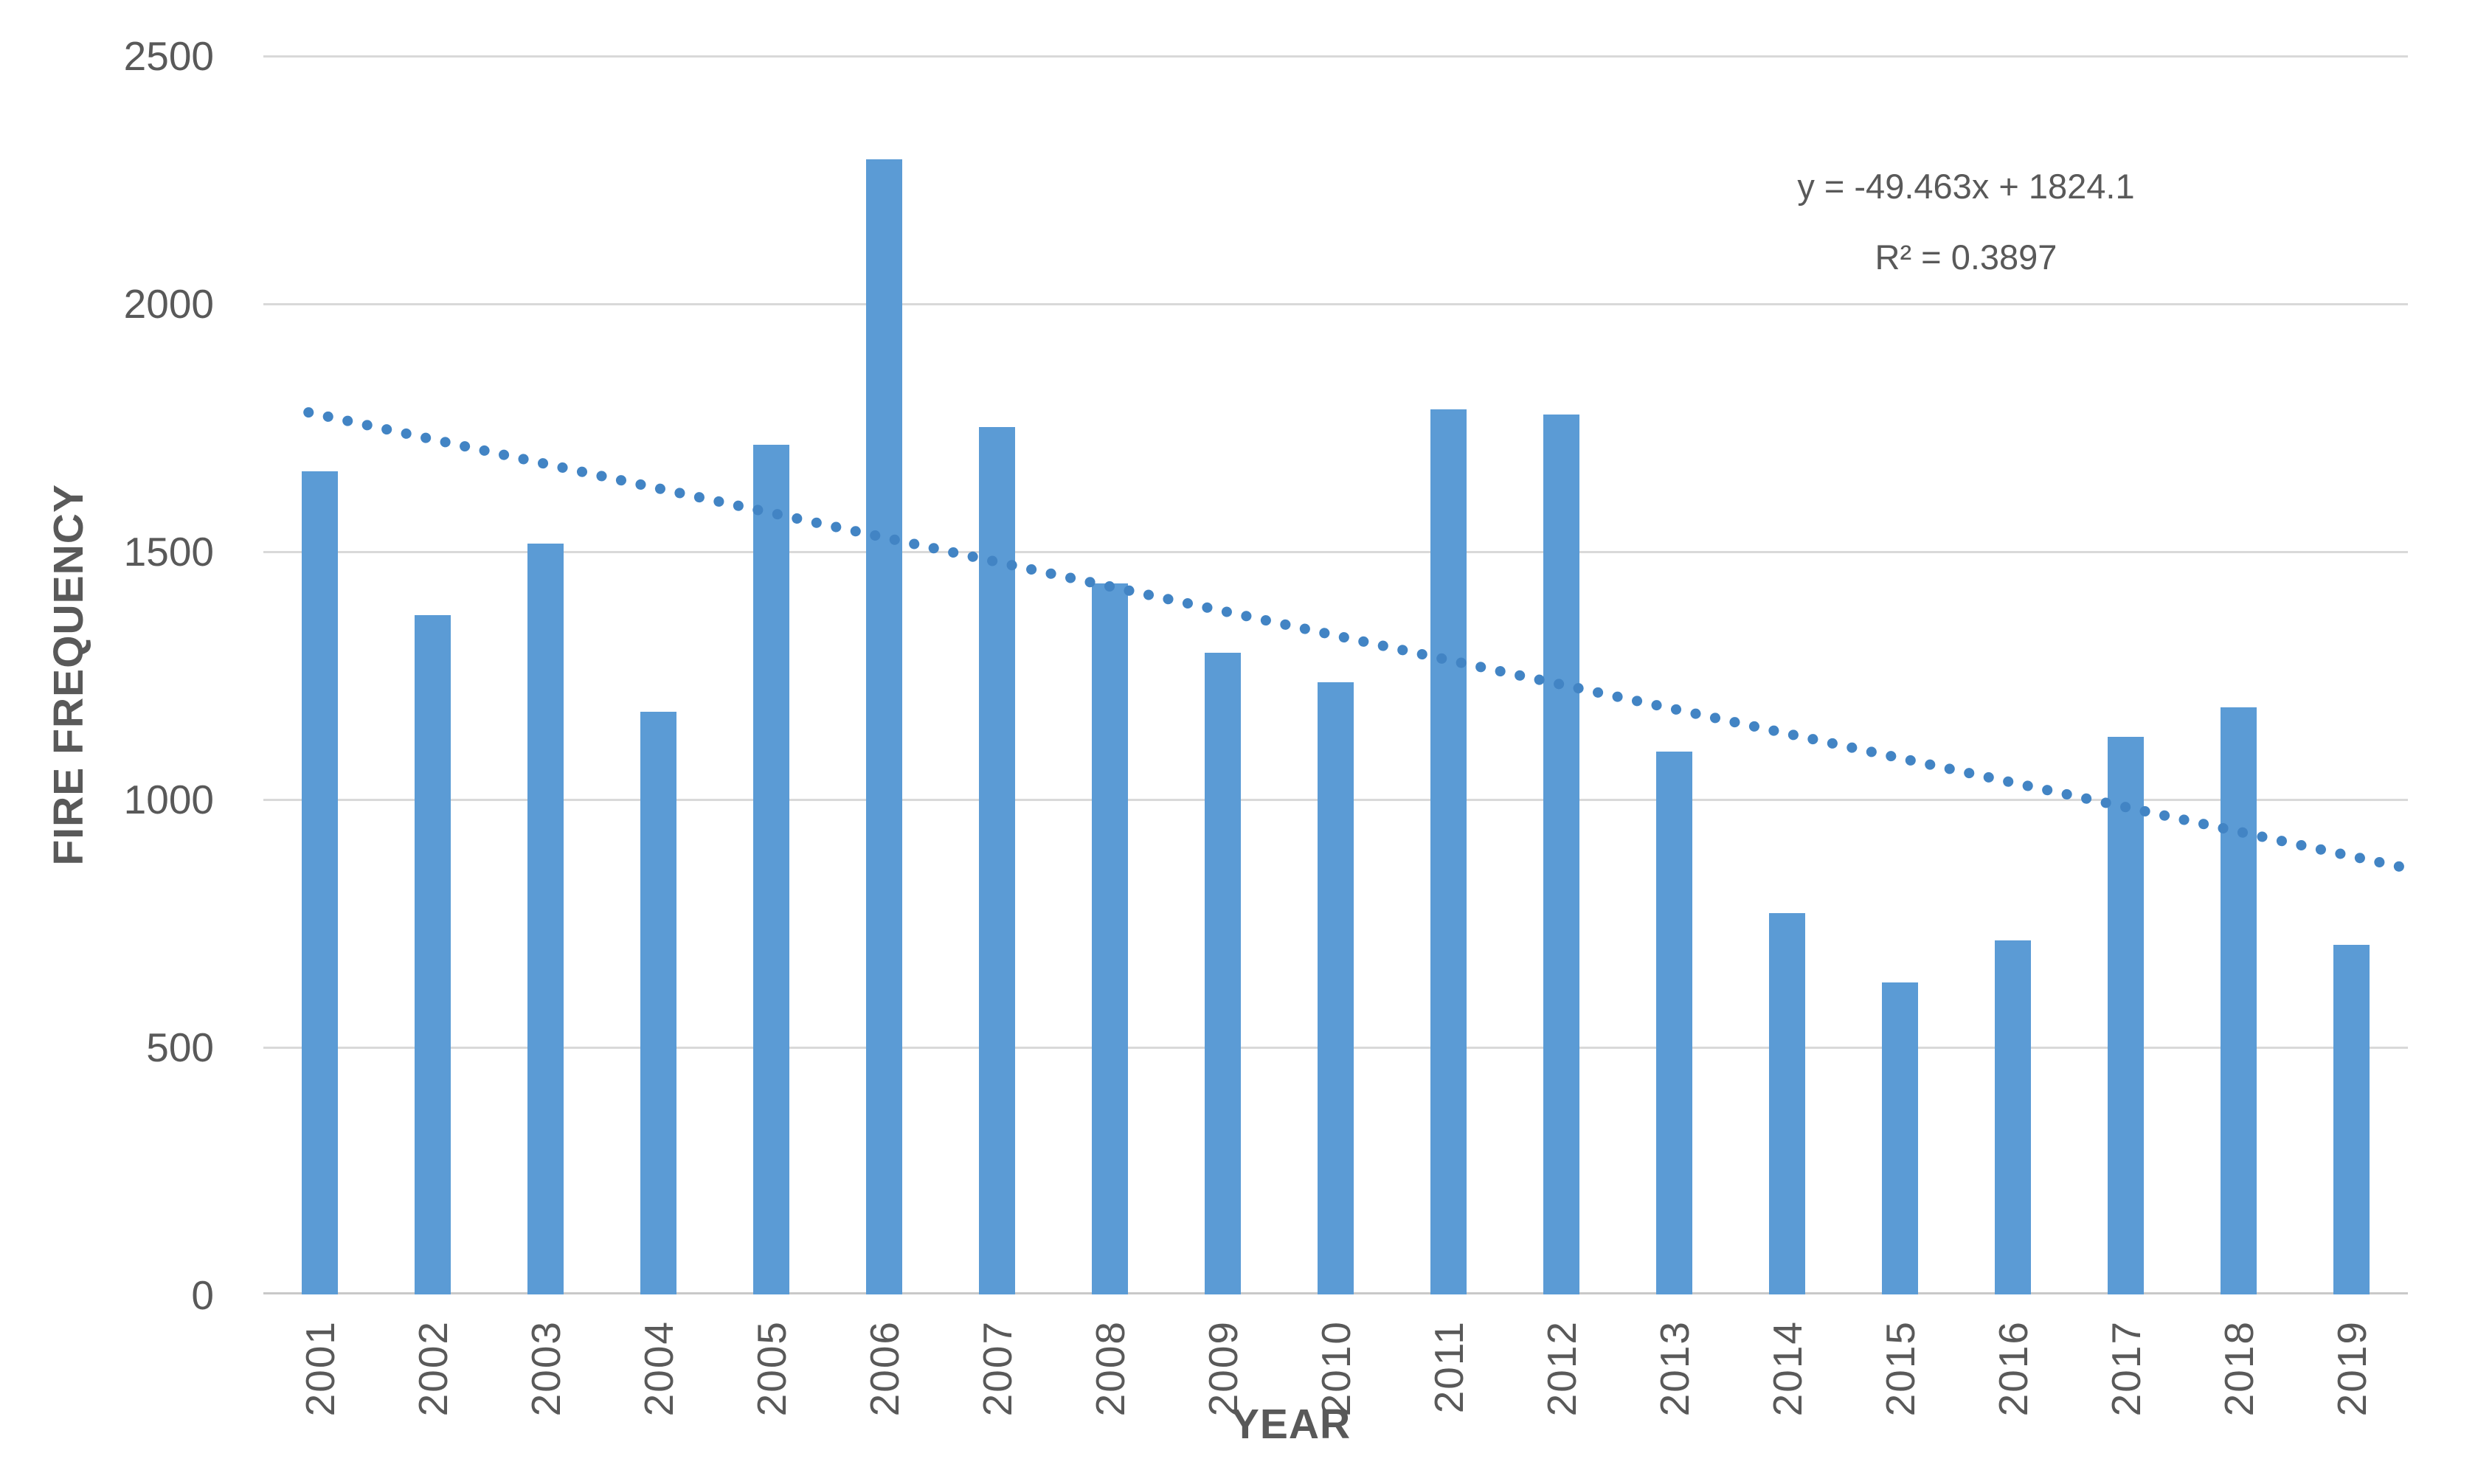 The width and height of the screenshot is (2492, 1484). I want to click on bar-2003, so click(545, 918).